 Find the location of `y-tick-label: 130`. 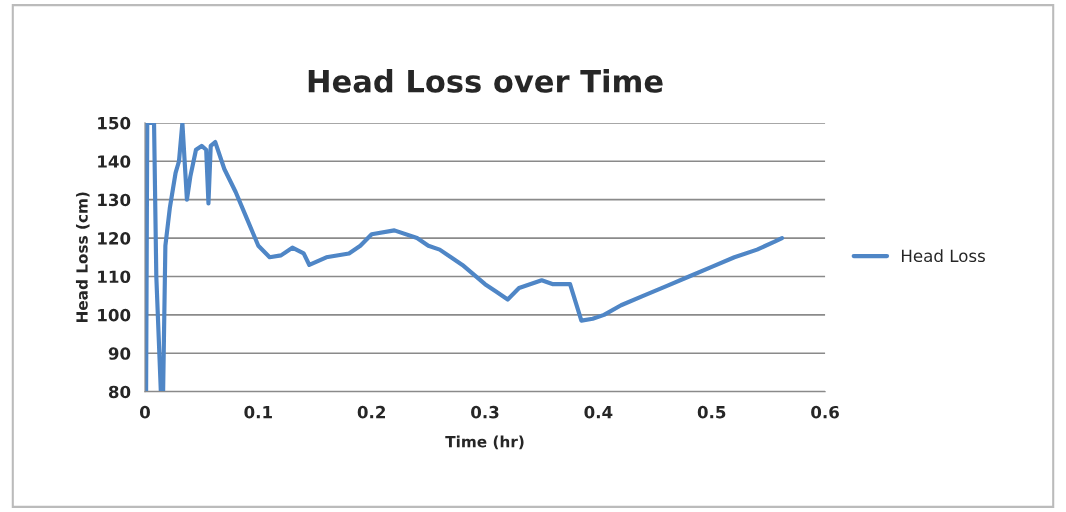

y-tick-label: 130 is located at coordinates (114, 200).